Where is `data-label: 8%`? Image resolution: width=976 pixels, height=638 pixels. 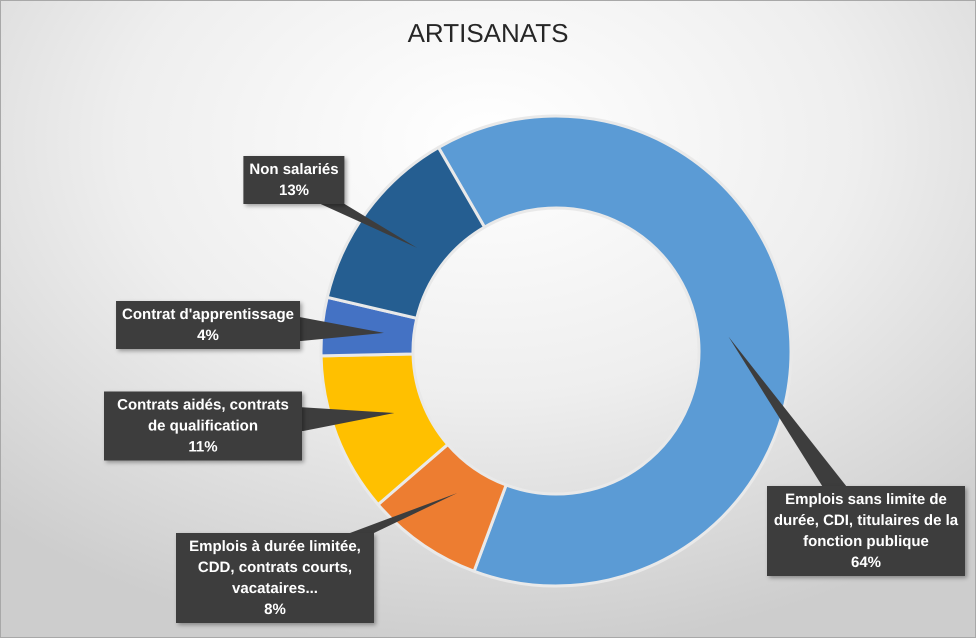
data-label: 8% is located at coordinates (275, 610).